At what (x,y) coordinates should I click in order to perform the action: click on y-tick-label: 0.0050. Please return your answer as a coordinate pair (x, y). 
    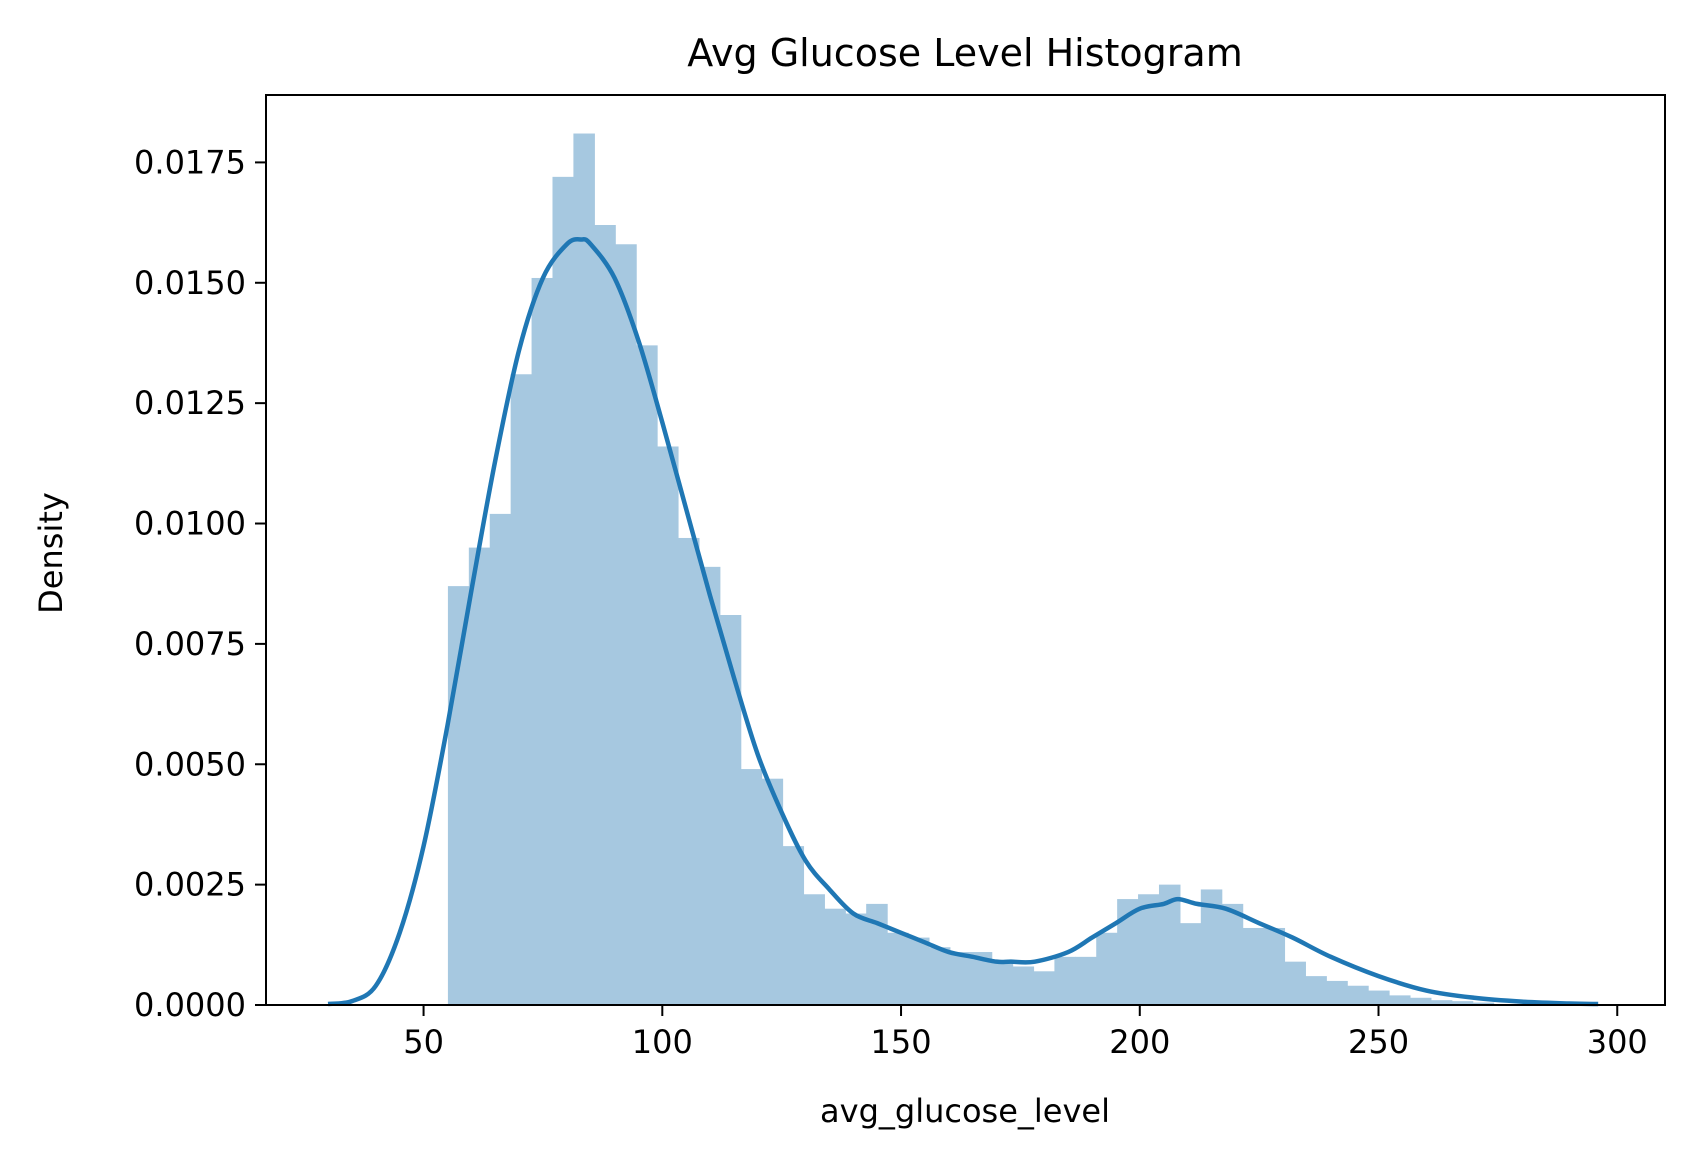
    Looking at the image, I should click on (190, 764).